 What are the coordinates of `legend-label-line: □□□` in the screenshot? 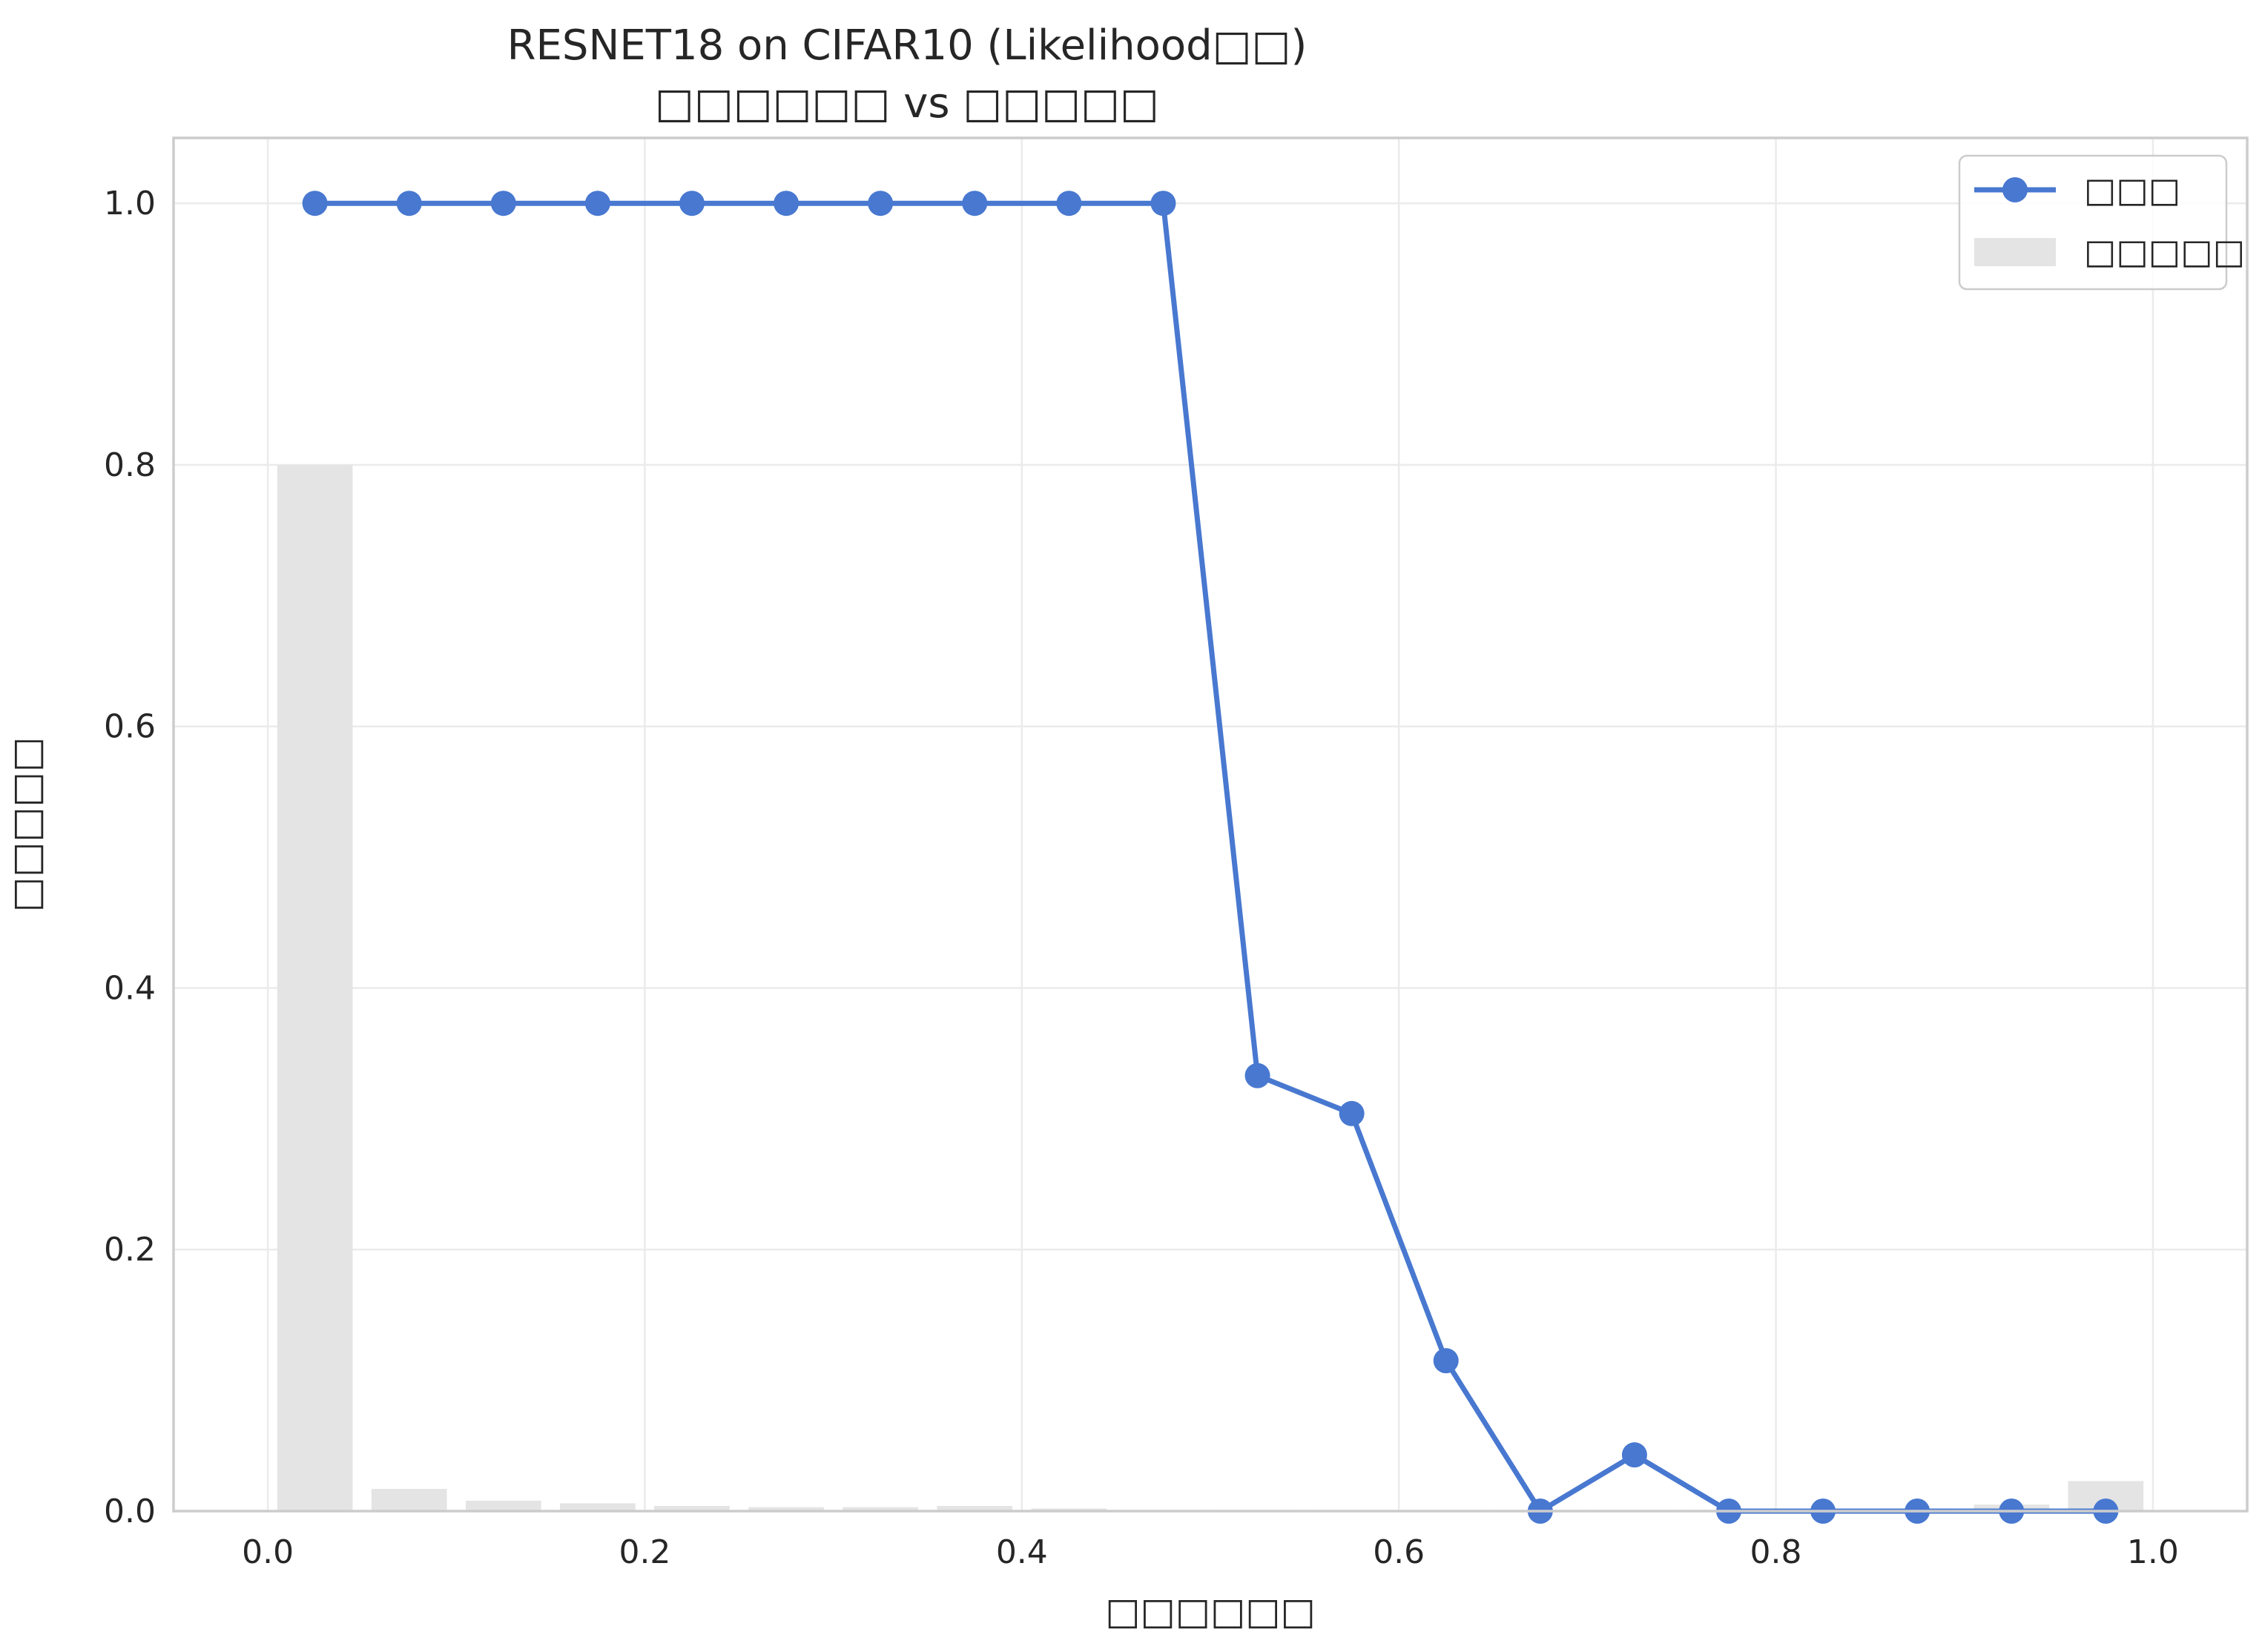 It's located at (2132, 190).